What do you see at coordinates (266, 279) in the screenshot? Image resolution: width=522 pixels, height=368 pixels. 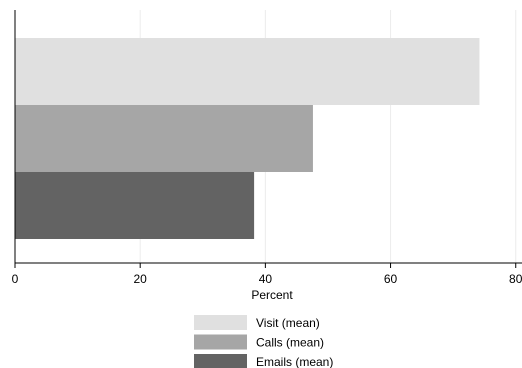 I see `x-tick-label: 40` at bounding box center [266, 279].